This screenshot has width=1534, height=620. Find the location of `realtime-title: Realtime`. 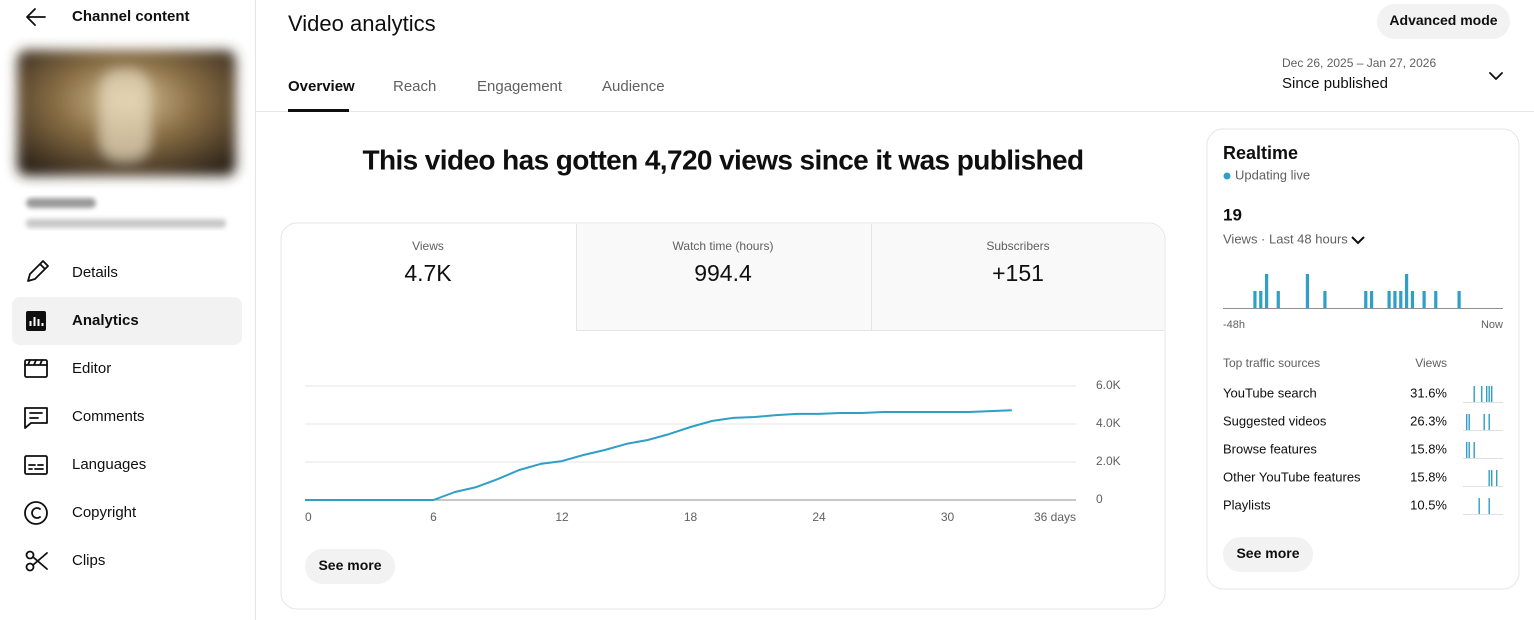

realtime-title: Realtime is located at coordinates (1260, 153).